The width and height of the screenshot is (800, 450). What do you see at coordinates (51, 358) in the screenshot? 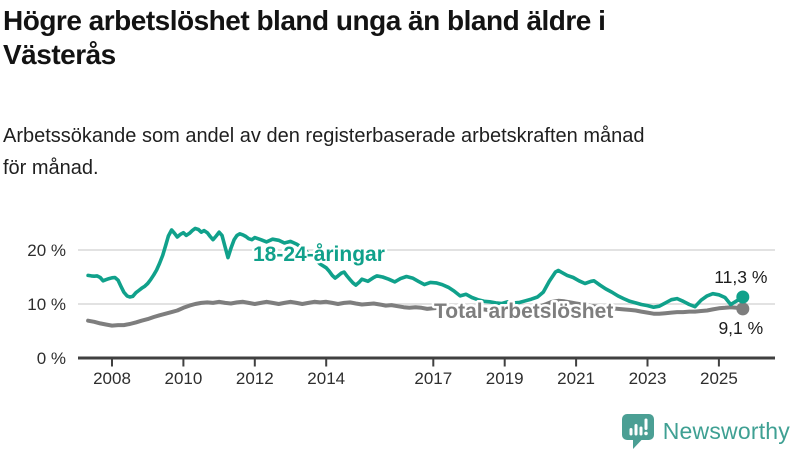
I see `y-axis-tick-label: 0 %` at bounding box center [51, 358].